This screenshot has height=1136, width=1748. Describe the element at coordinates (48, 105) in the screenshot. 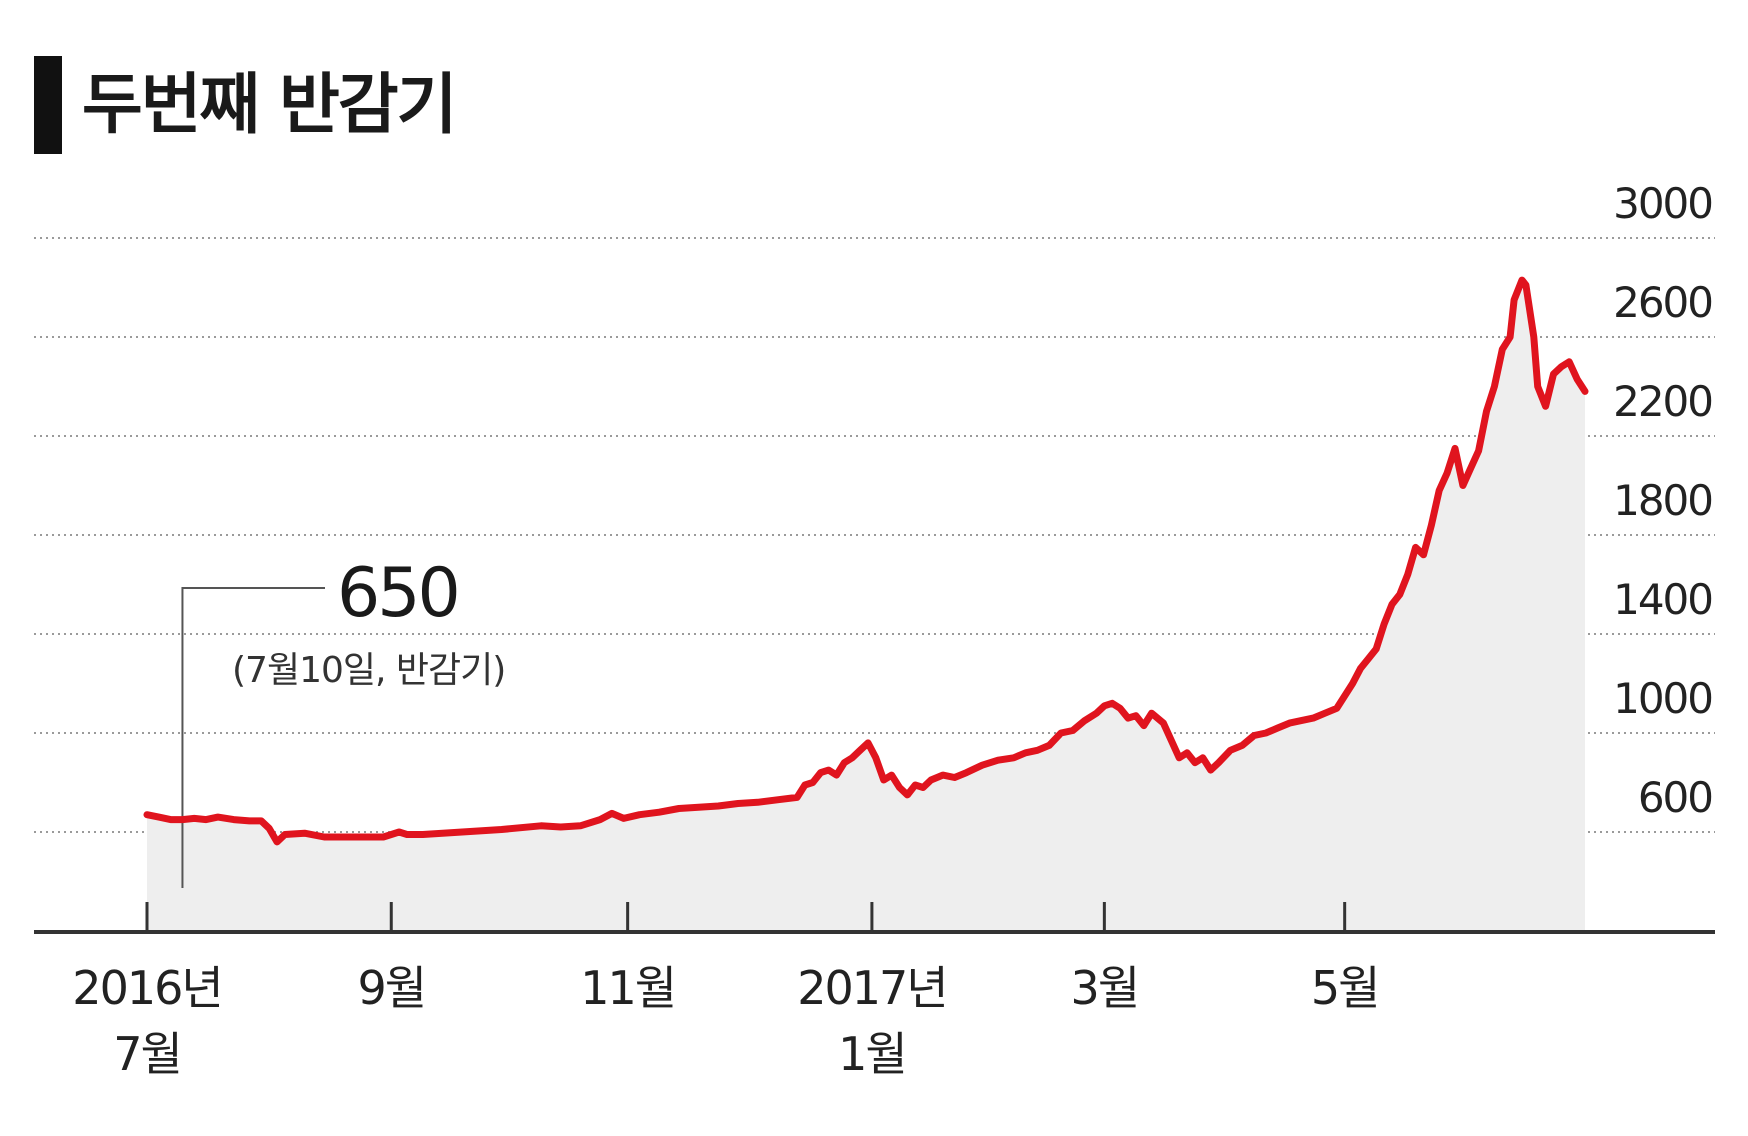

I see `title-marker-bar` at that location.